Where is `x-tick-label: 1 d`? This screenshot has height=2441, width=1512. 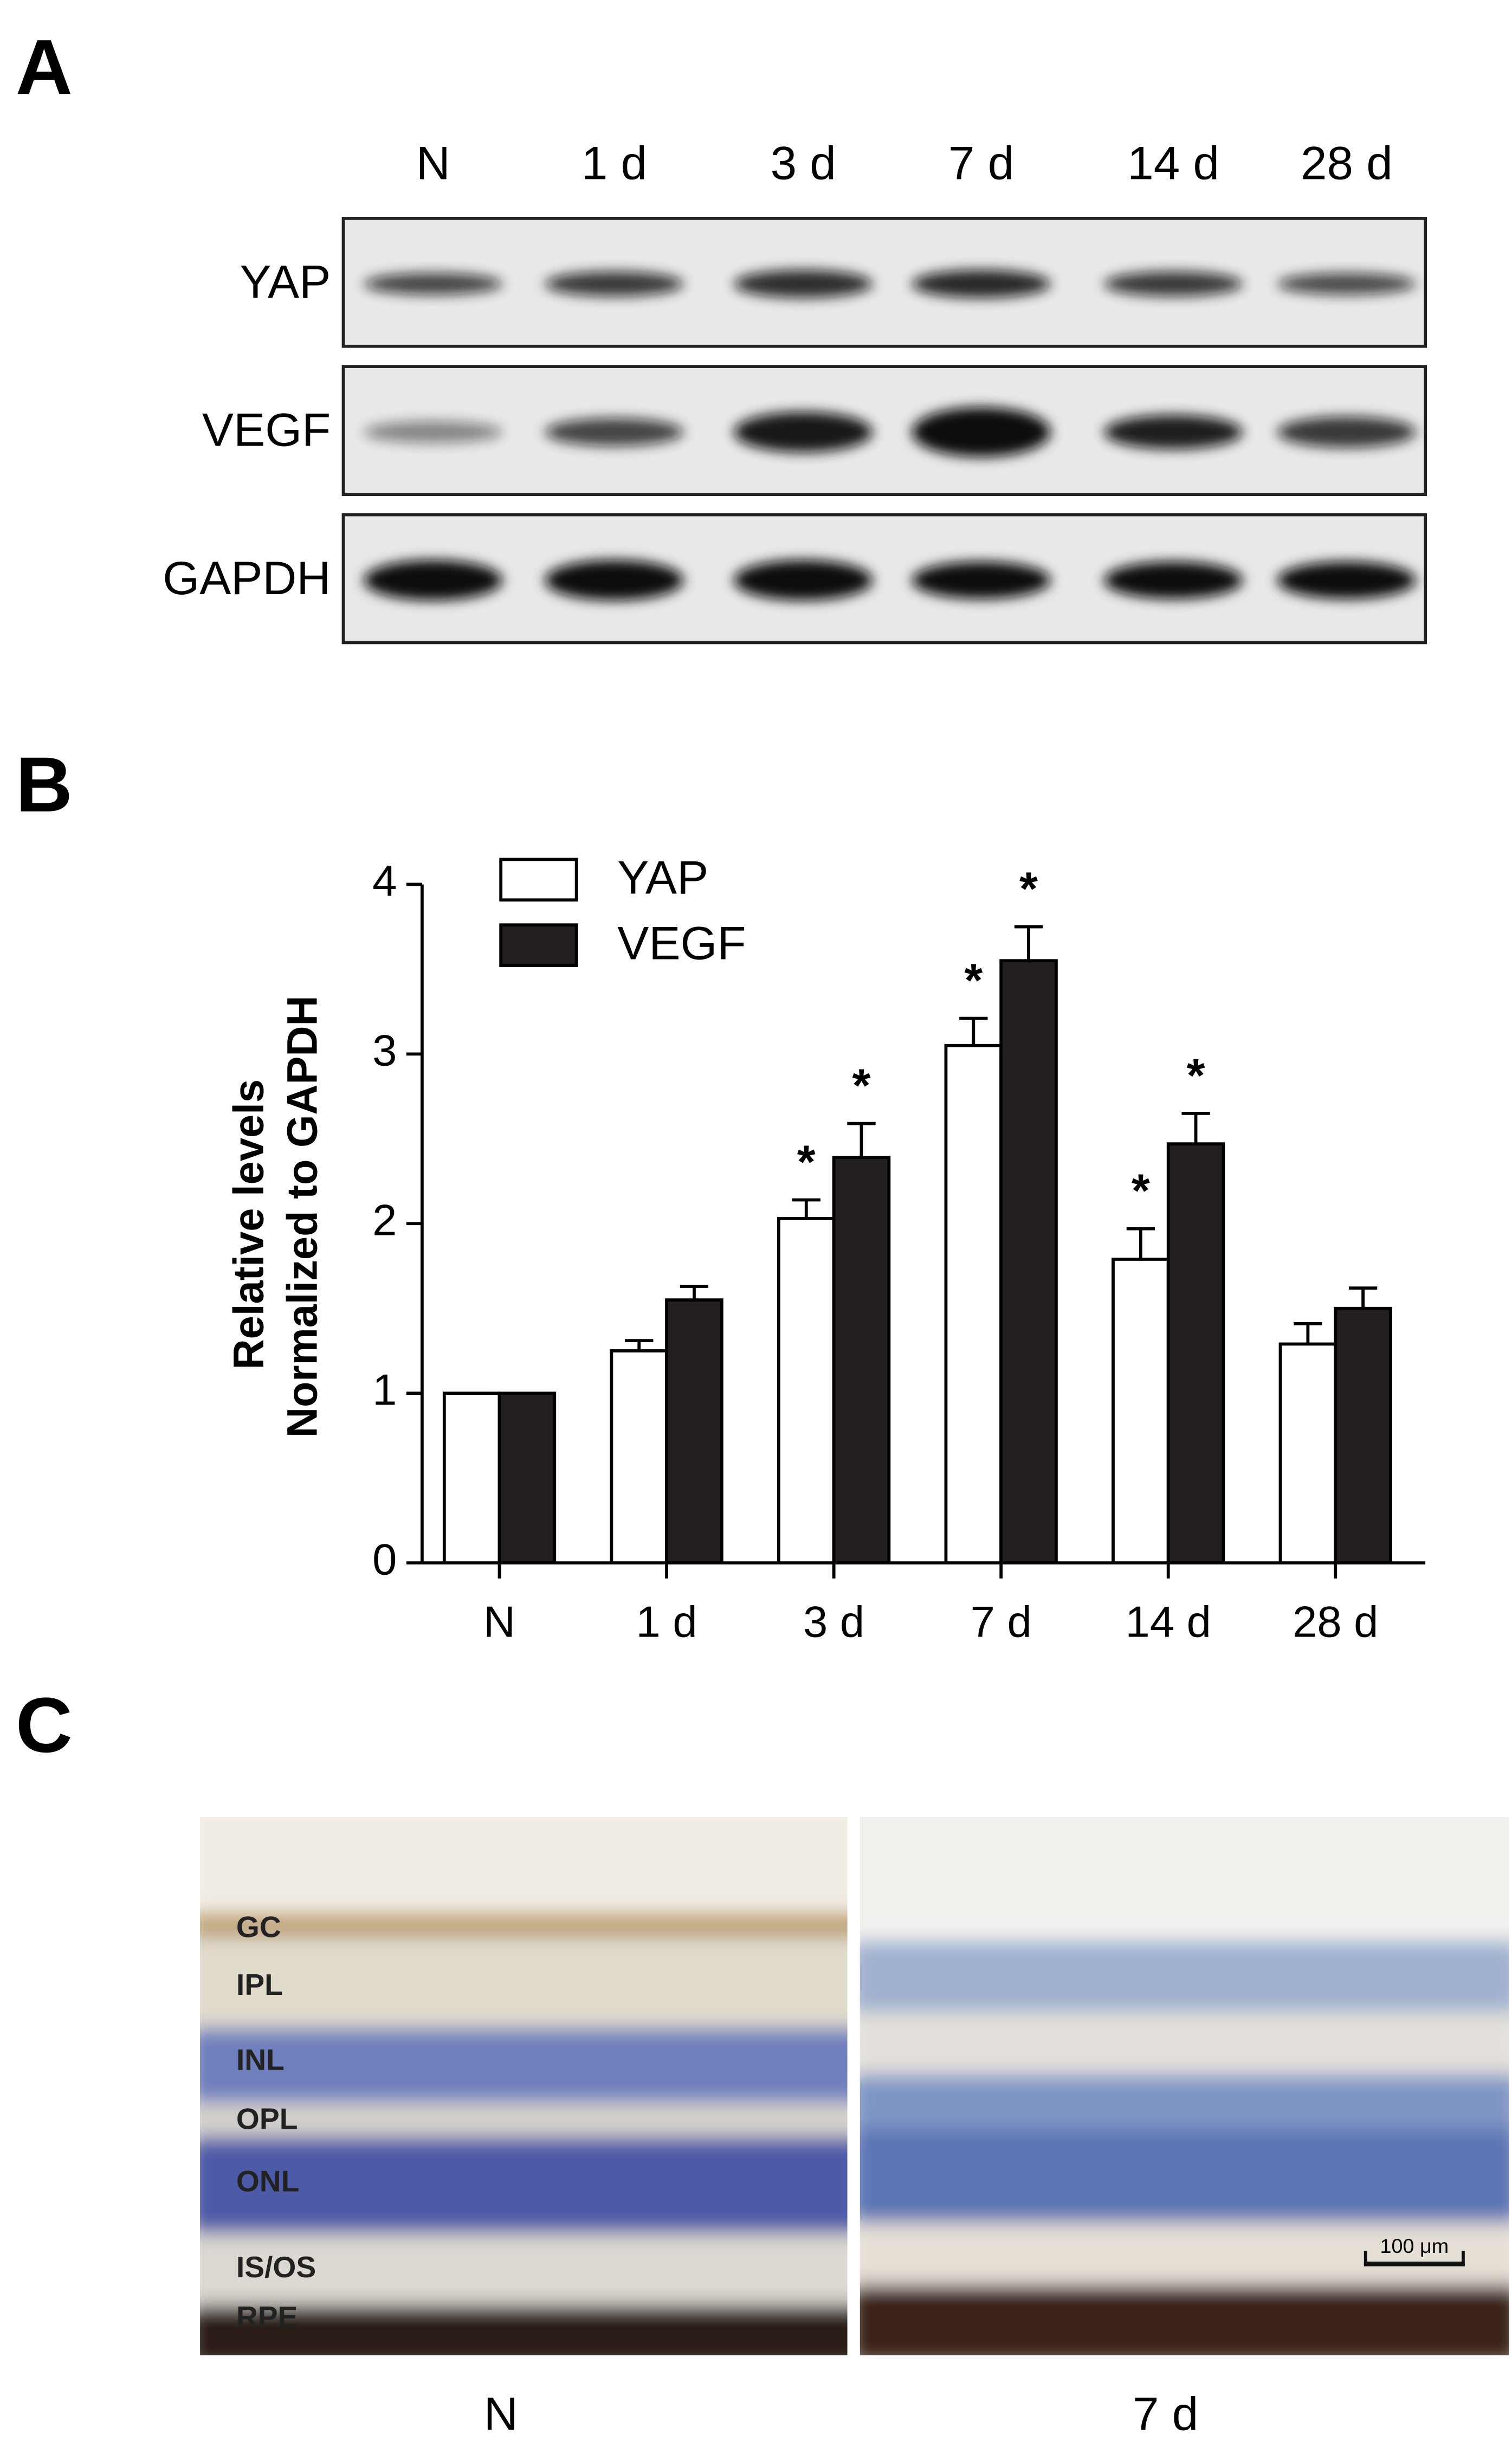 x-tick-label: 1 d is located at coordinates (667, 1622).